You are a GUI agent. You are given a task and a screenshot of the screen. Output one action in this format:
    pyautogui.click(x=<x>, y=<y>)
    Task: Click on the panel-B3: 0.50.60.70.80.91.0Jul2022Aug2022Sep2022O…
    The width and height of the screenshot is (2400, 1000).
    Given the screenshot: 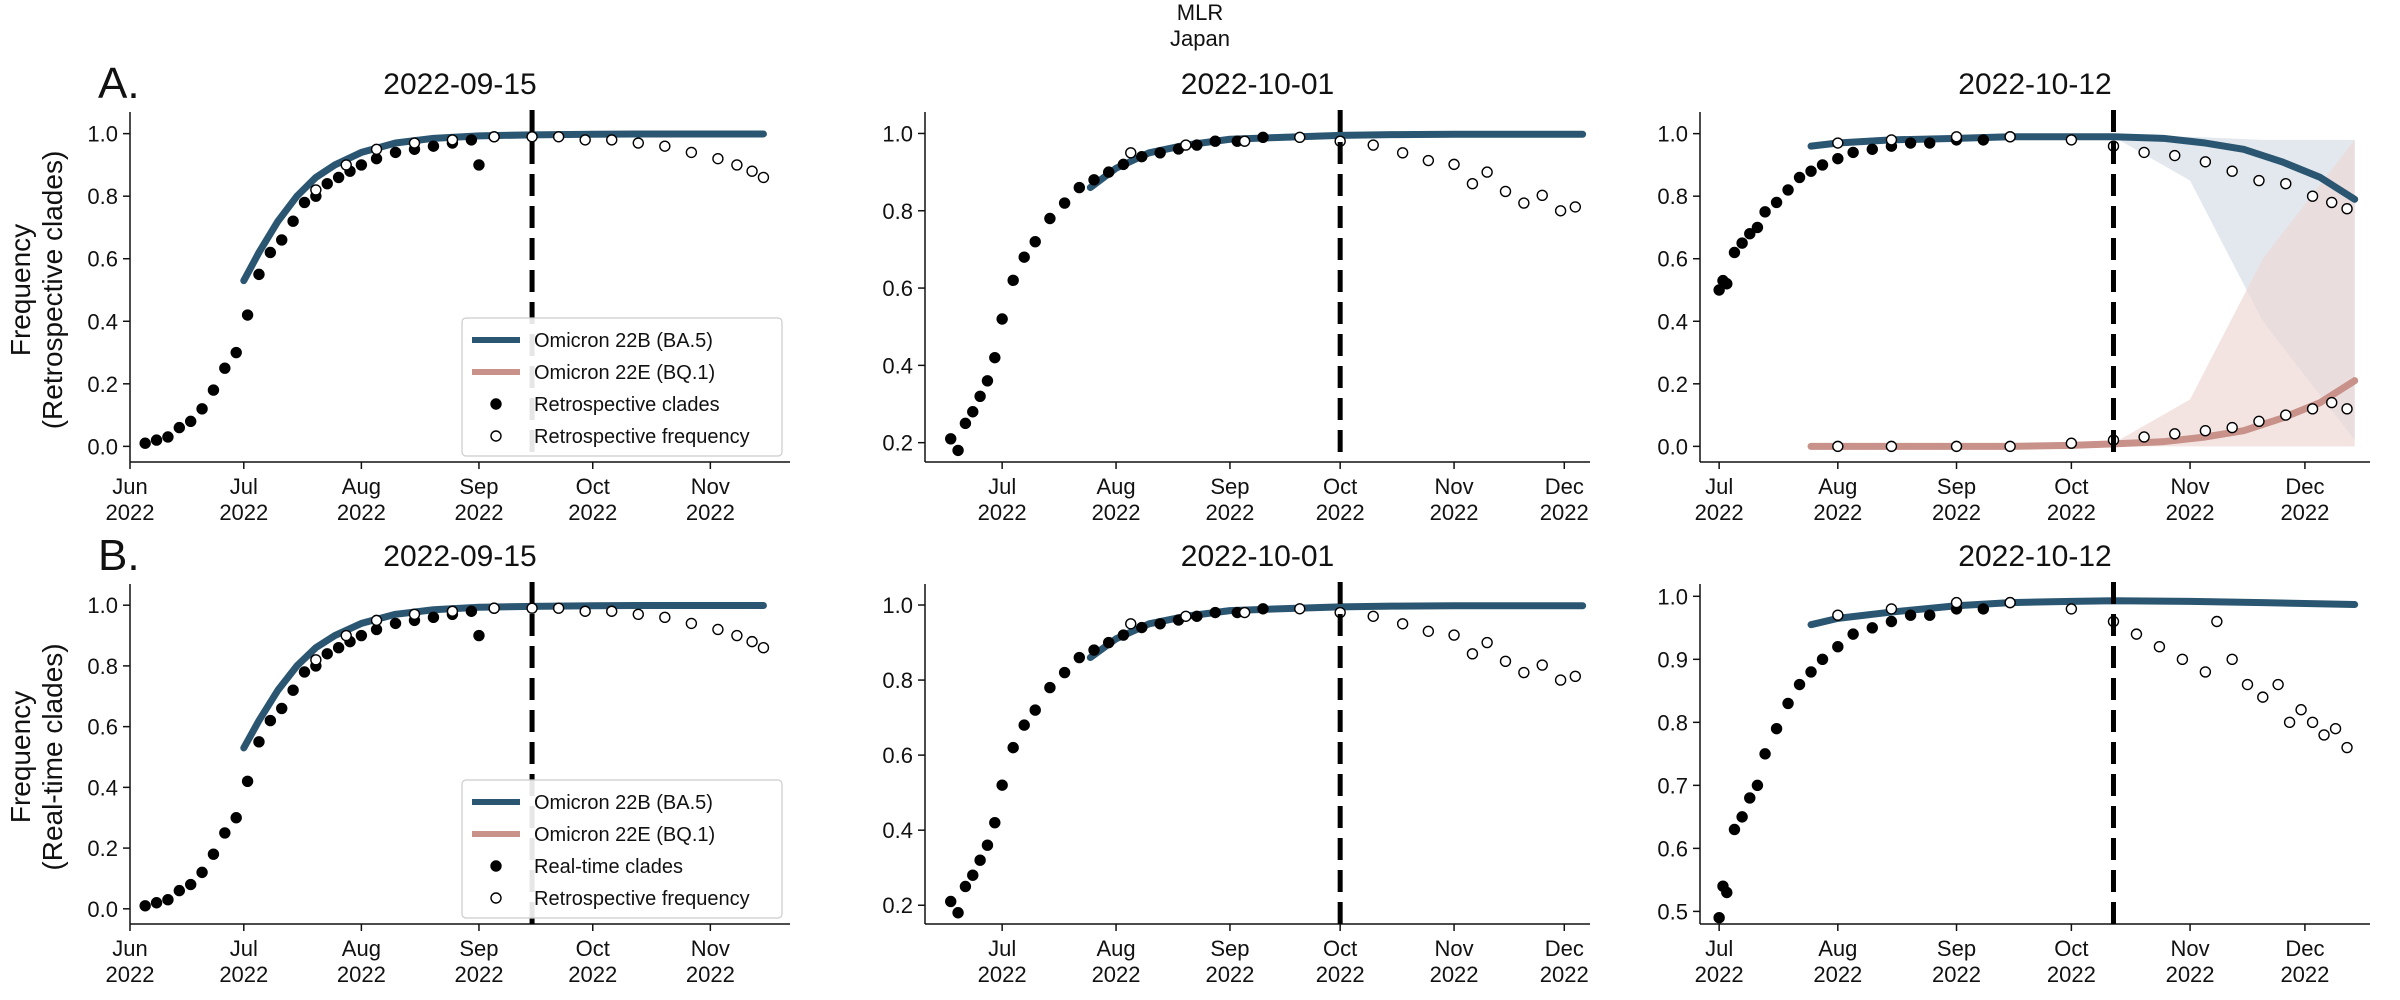 What is the action you would take?
    pyautogui.click(x=2013, y=763)
    